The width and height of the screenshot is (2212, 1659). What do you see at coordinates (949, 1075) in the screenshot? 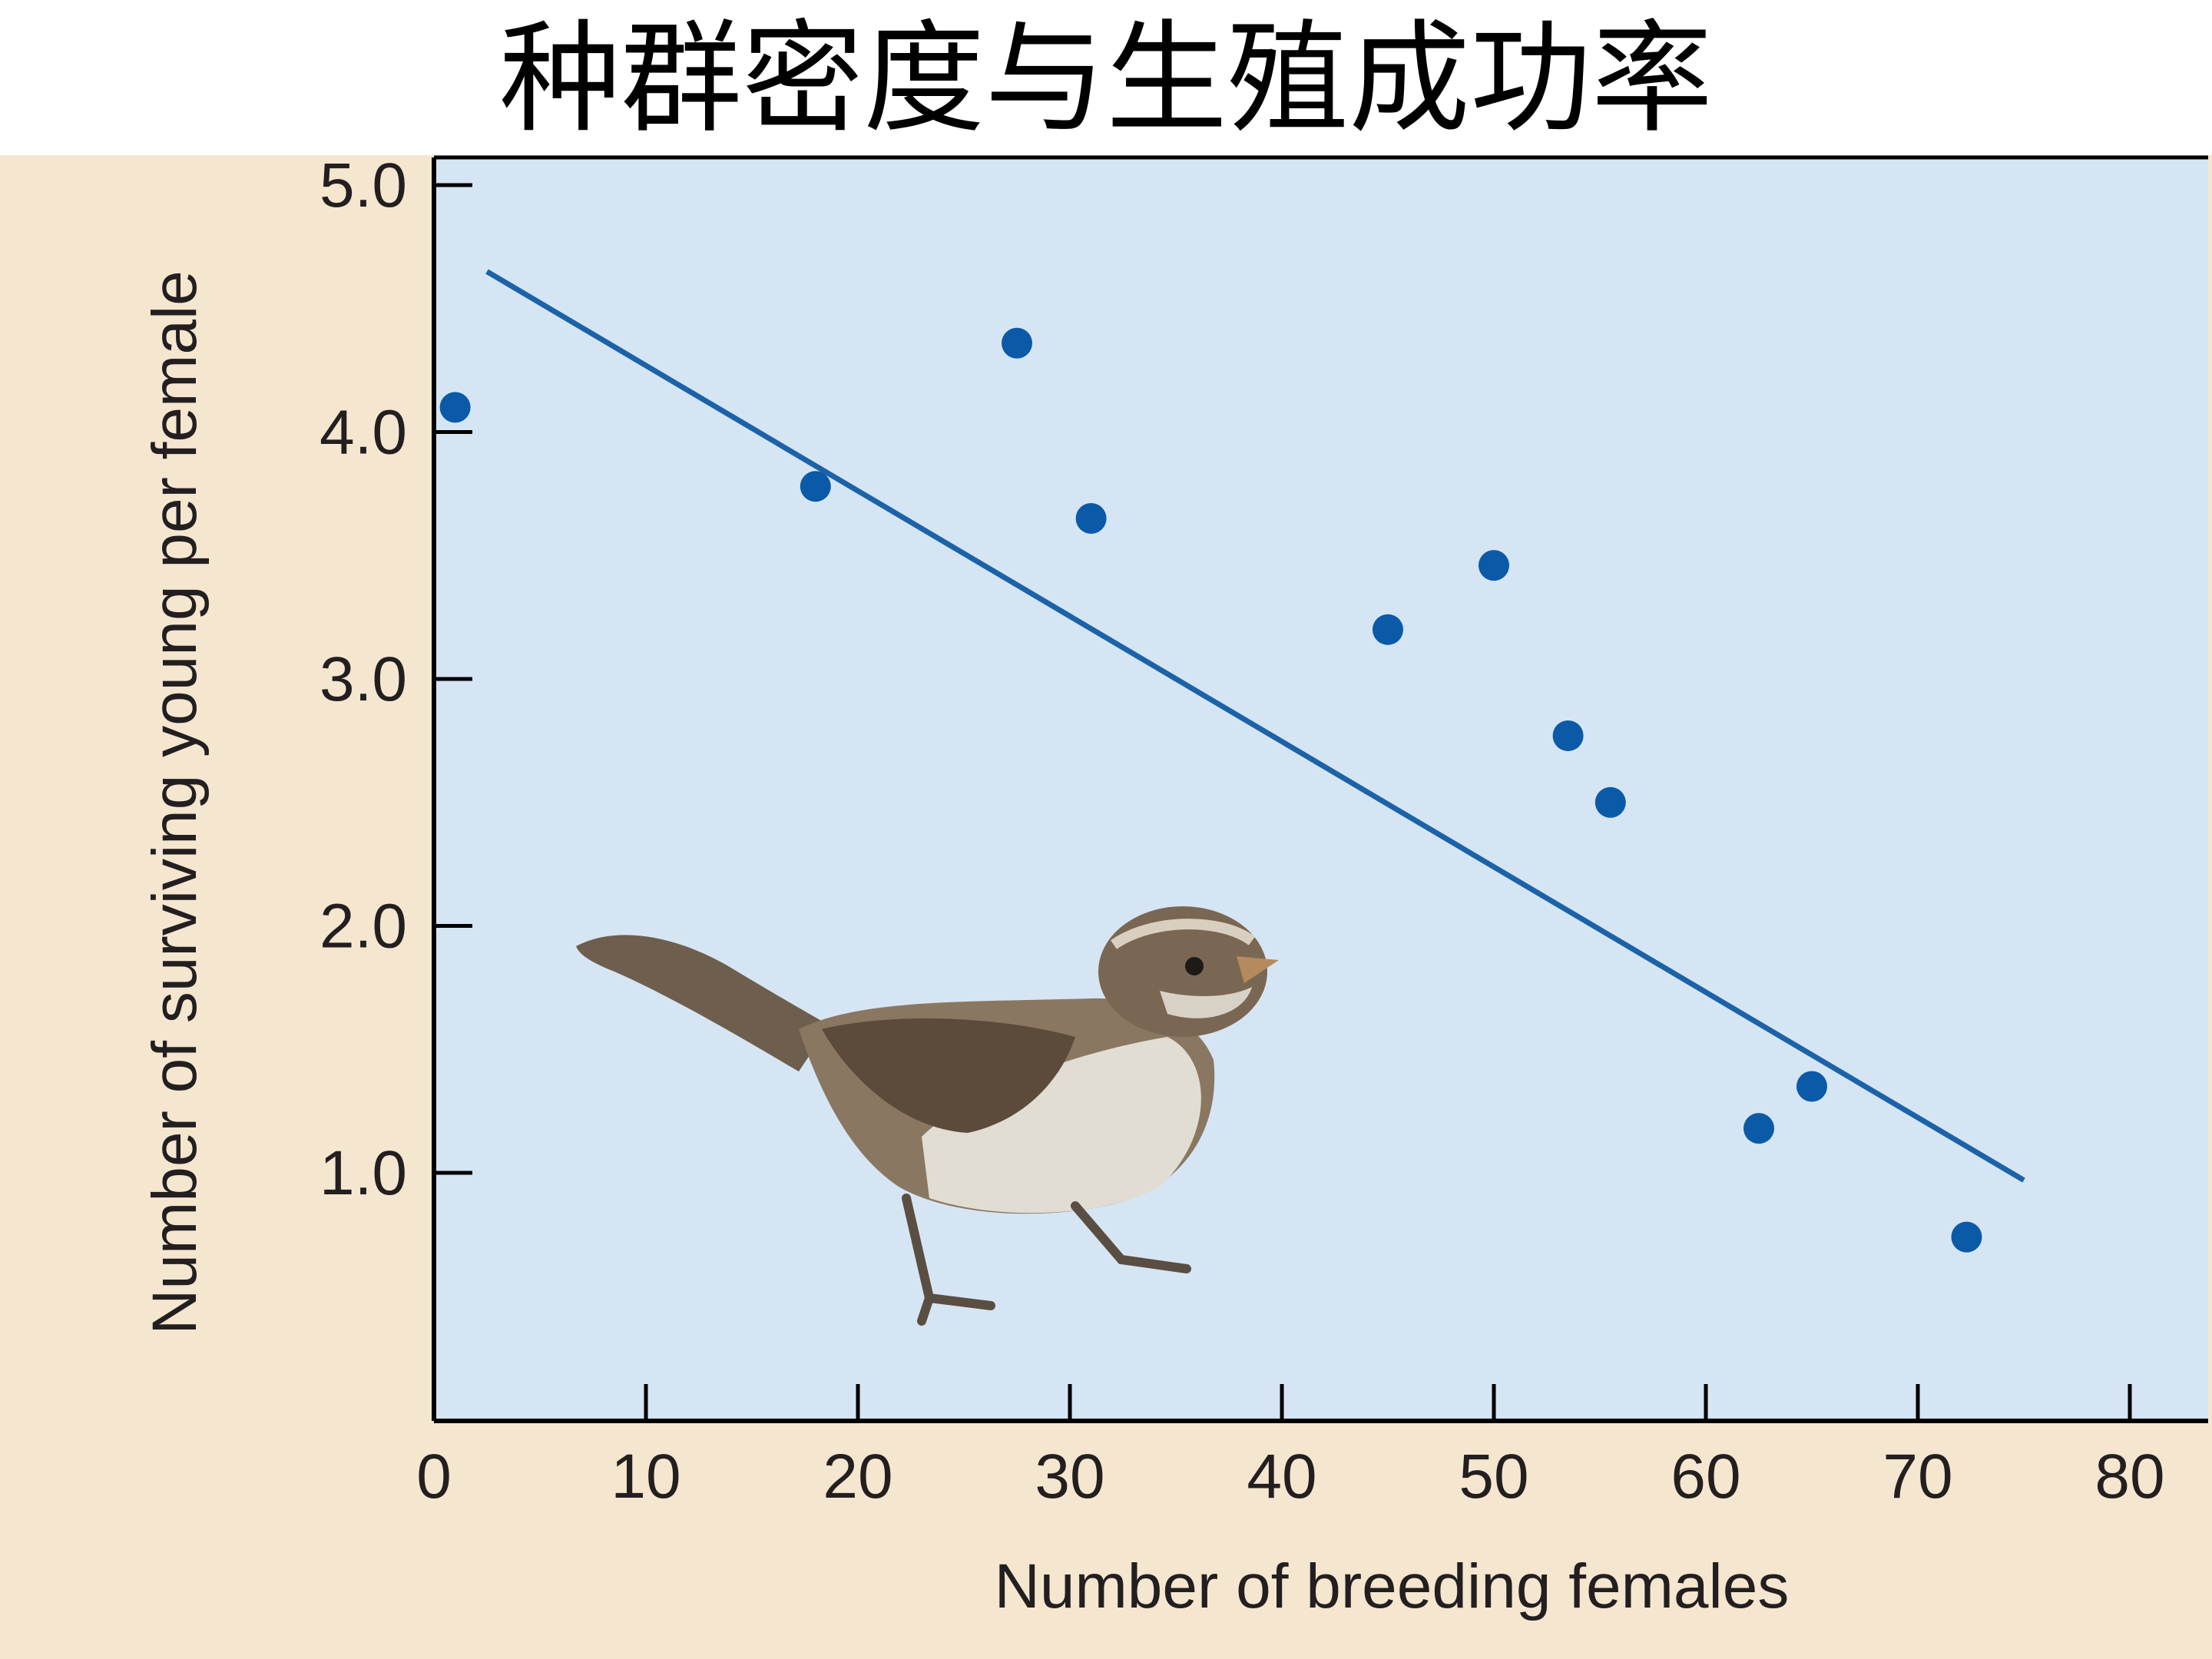
I see `sparrow-wing` at bounding box center [949, 1075].